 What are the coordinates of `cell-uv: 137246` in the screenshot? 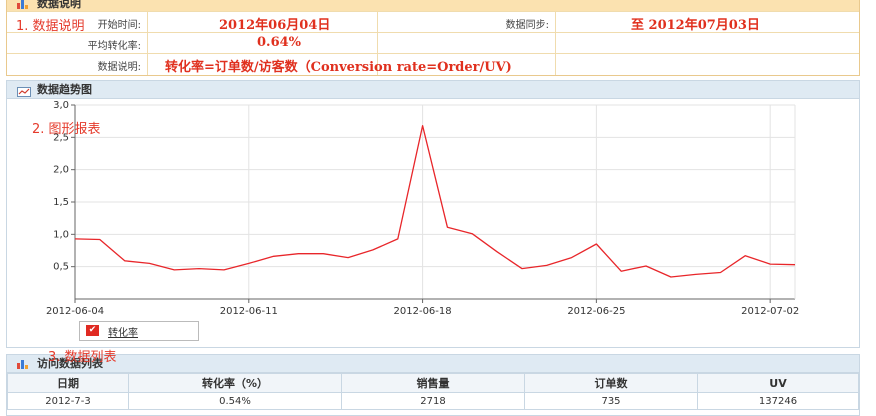 It's located at (778, 401).